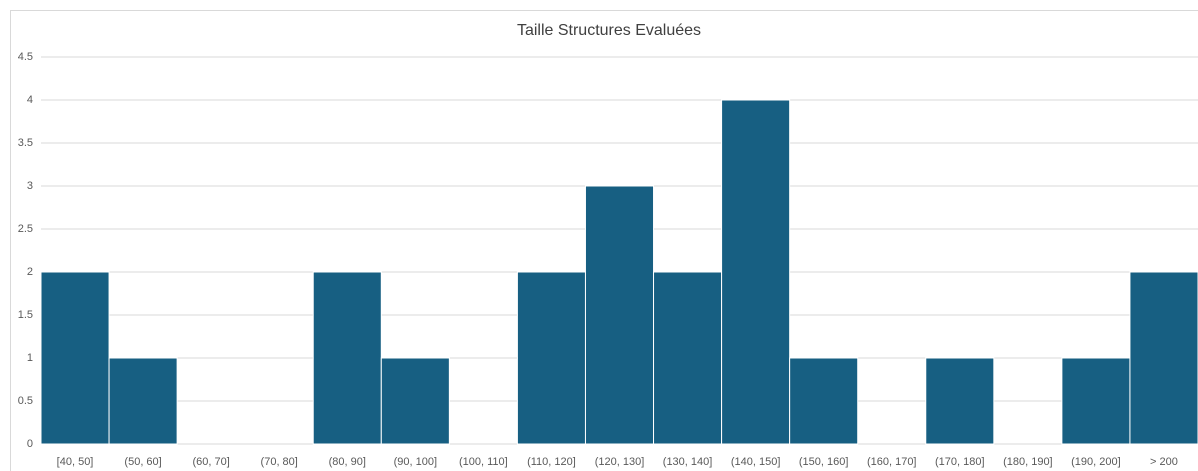  I want to click on y-tick-label: 2, so click(30, 272).